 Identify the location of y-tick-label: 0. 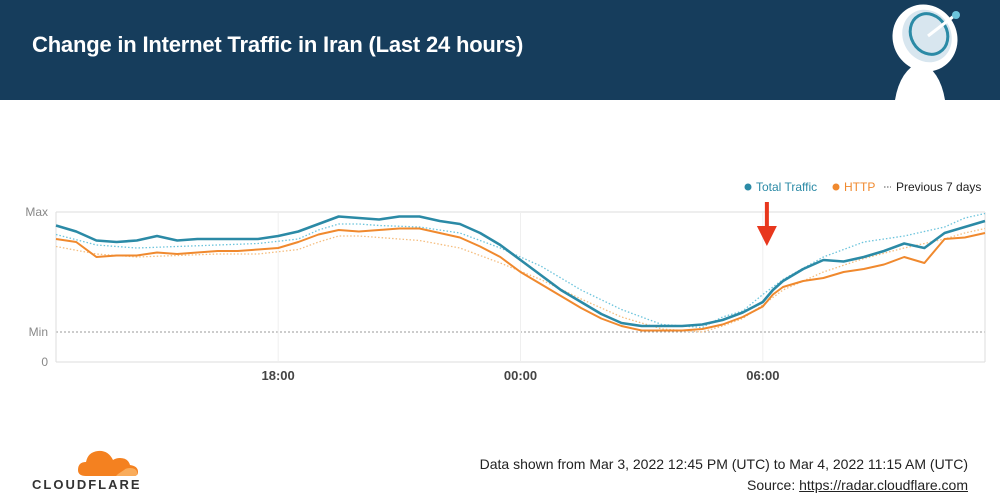
(44, 362).